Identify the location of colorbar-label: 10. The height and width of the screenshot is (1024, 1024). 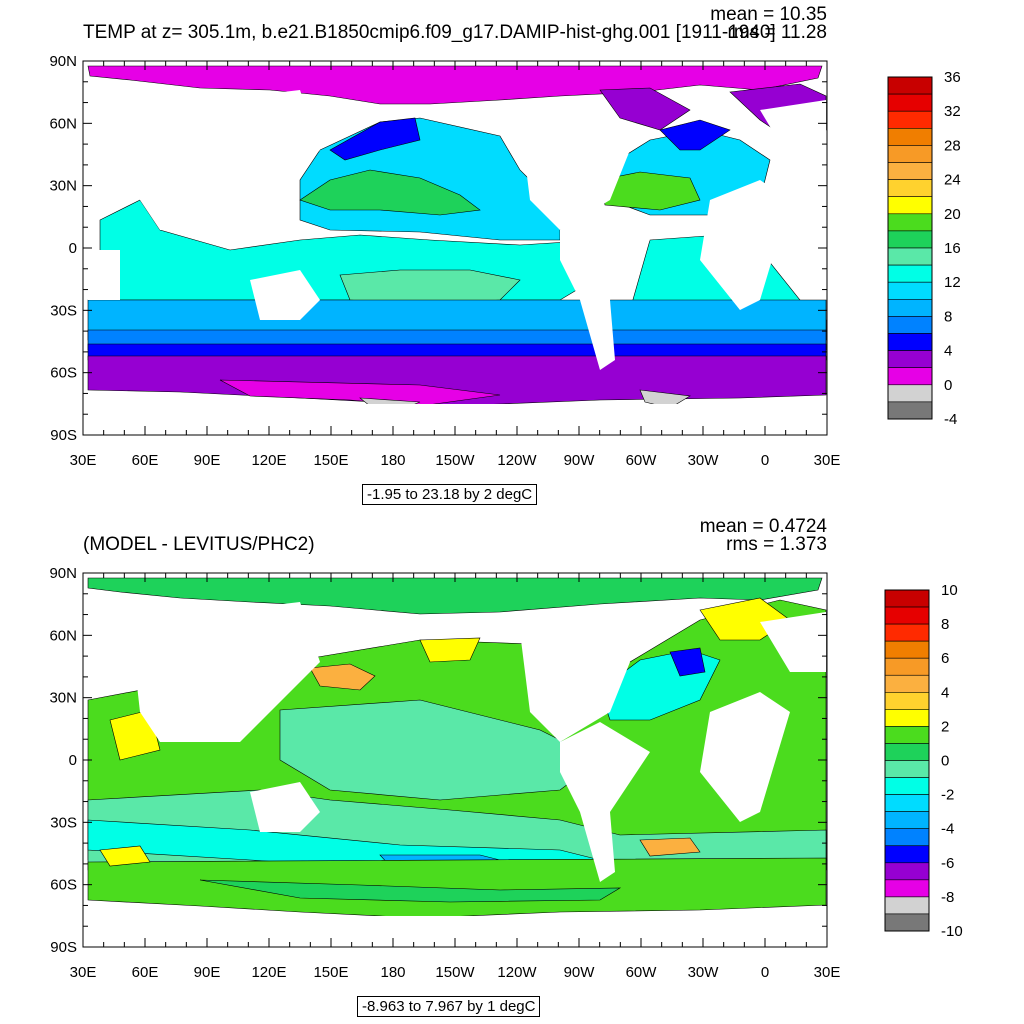
(949, 590).